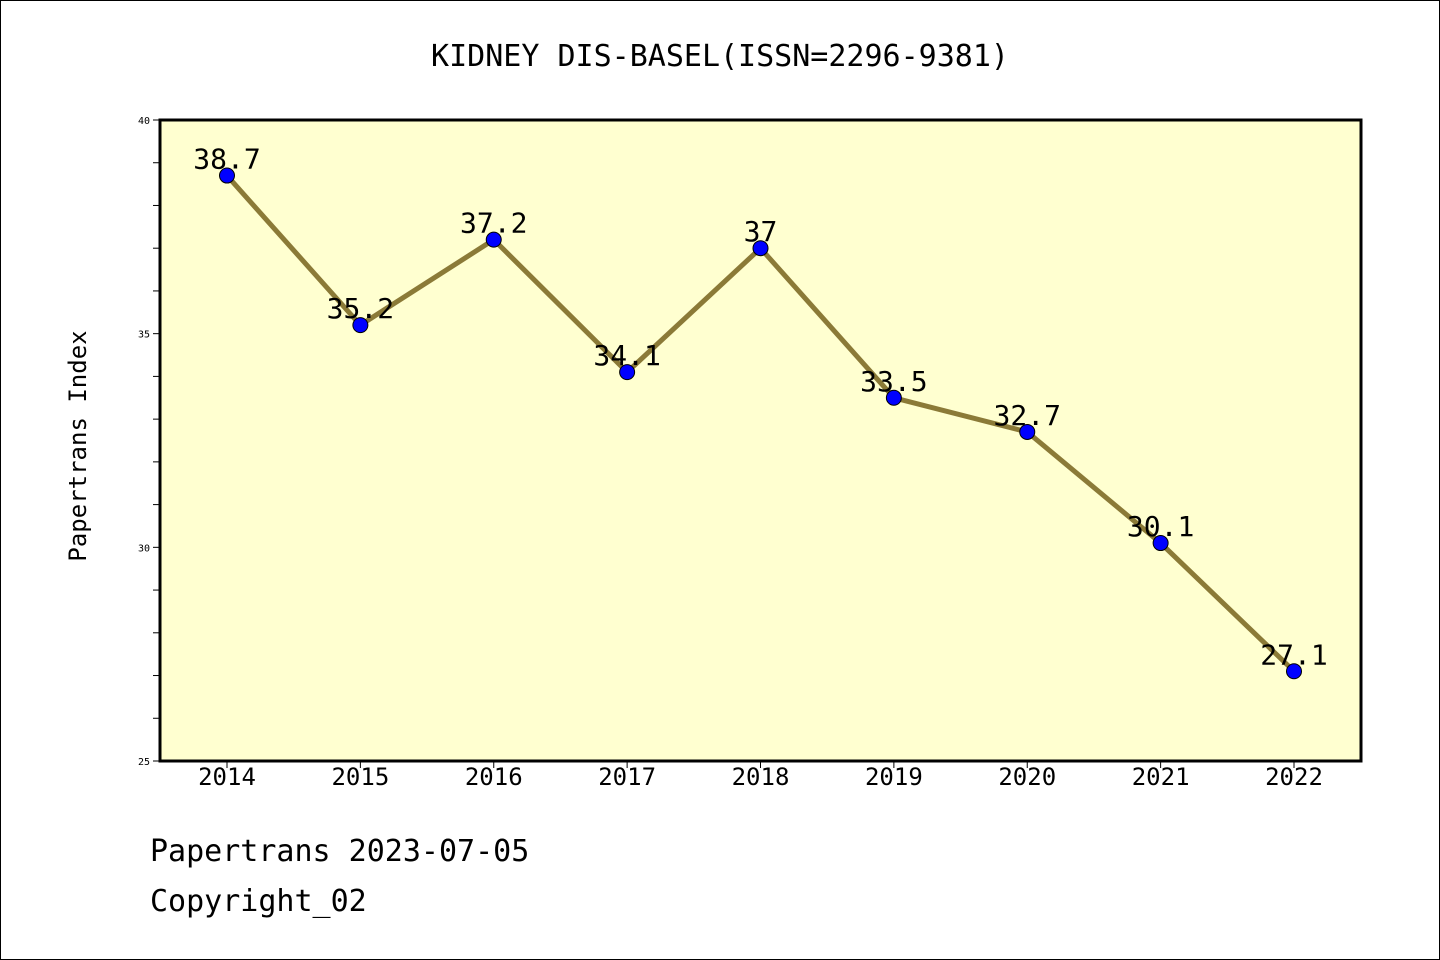  Describe the element at coordinates (360, 777) in the screenshot. I see `x-tick-label: 2015` at that location.